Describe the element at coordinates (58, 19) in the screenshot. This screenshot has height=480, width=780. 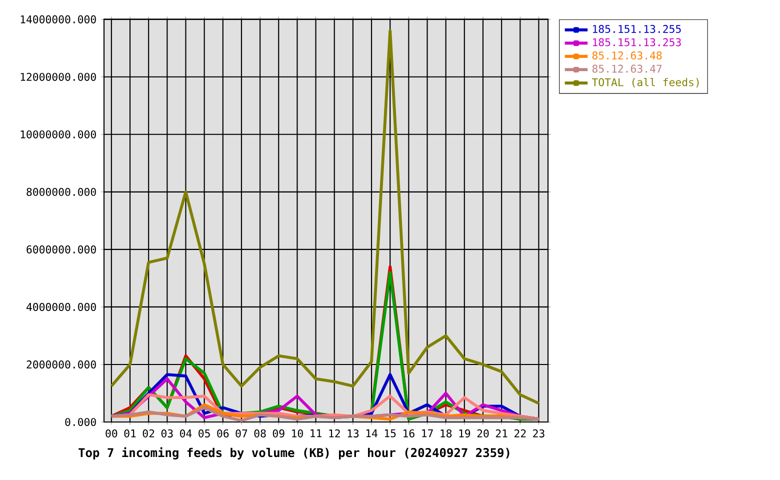
I see `y-tick-label: 14000000.000` at that location.